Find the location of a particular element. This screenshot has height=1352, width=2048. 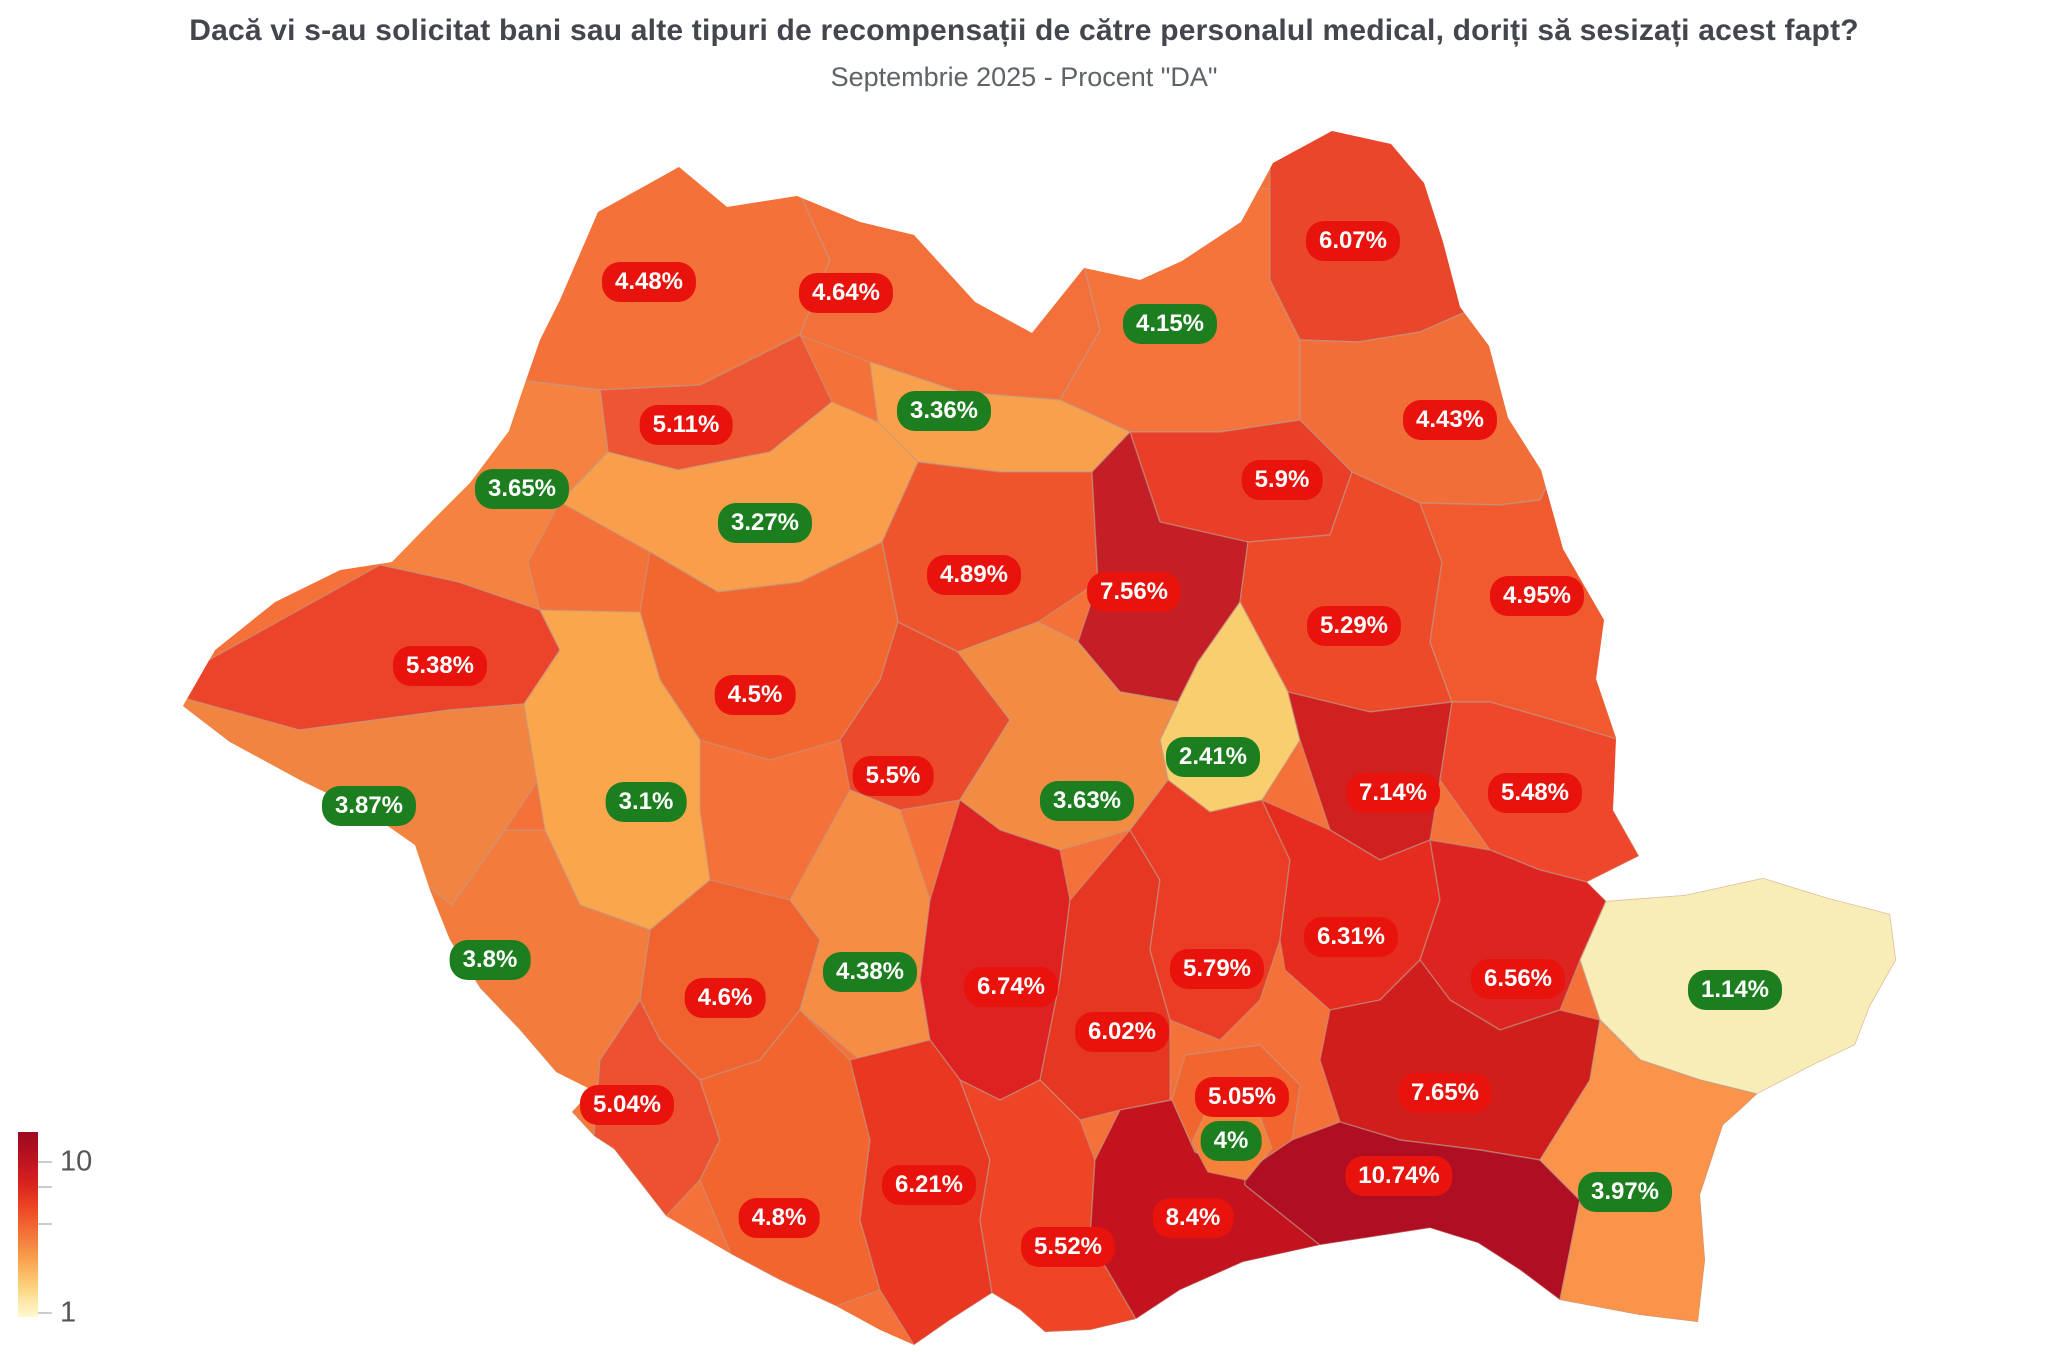

value-badge-tl: 1.14% is located at coordinates (1735, 990).